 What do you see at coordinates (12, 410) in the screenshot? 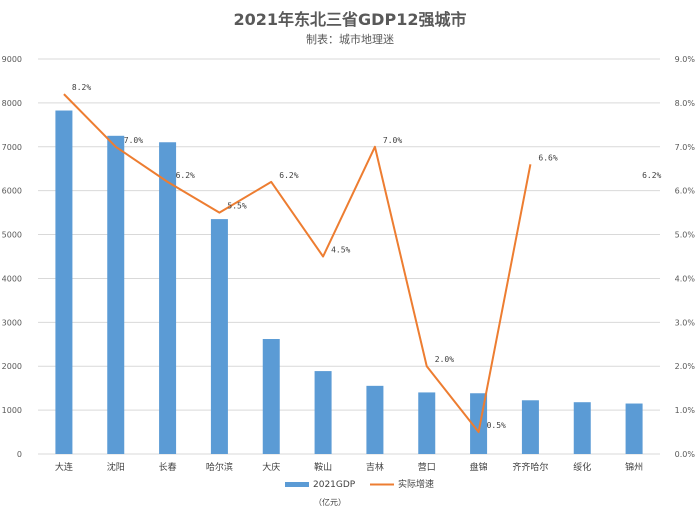
I see `y-left-tick-label: 1000` at bounding box center [12, 410].